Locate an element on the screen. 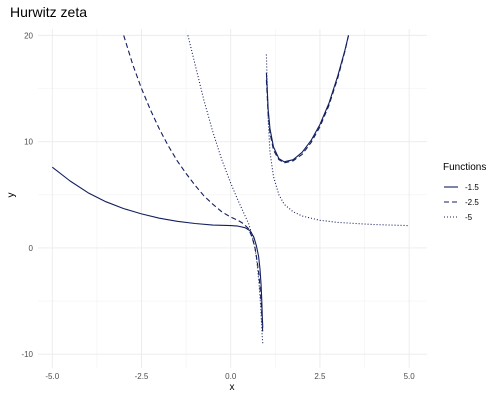 The width and height of the screenshot is (500, 400). x-tick-label: 2.5 is located at coordinates (320, 376).